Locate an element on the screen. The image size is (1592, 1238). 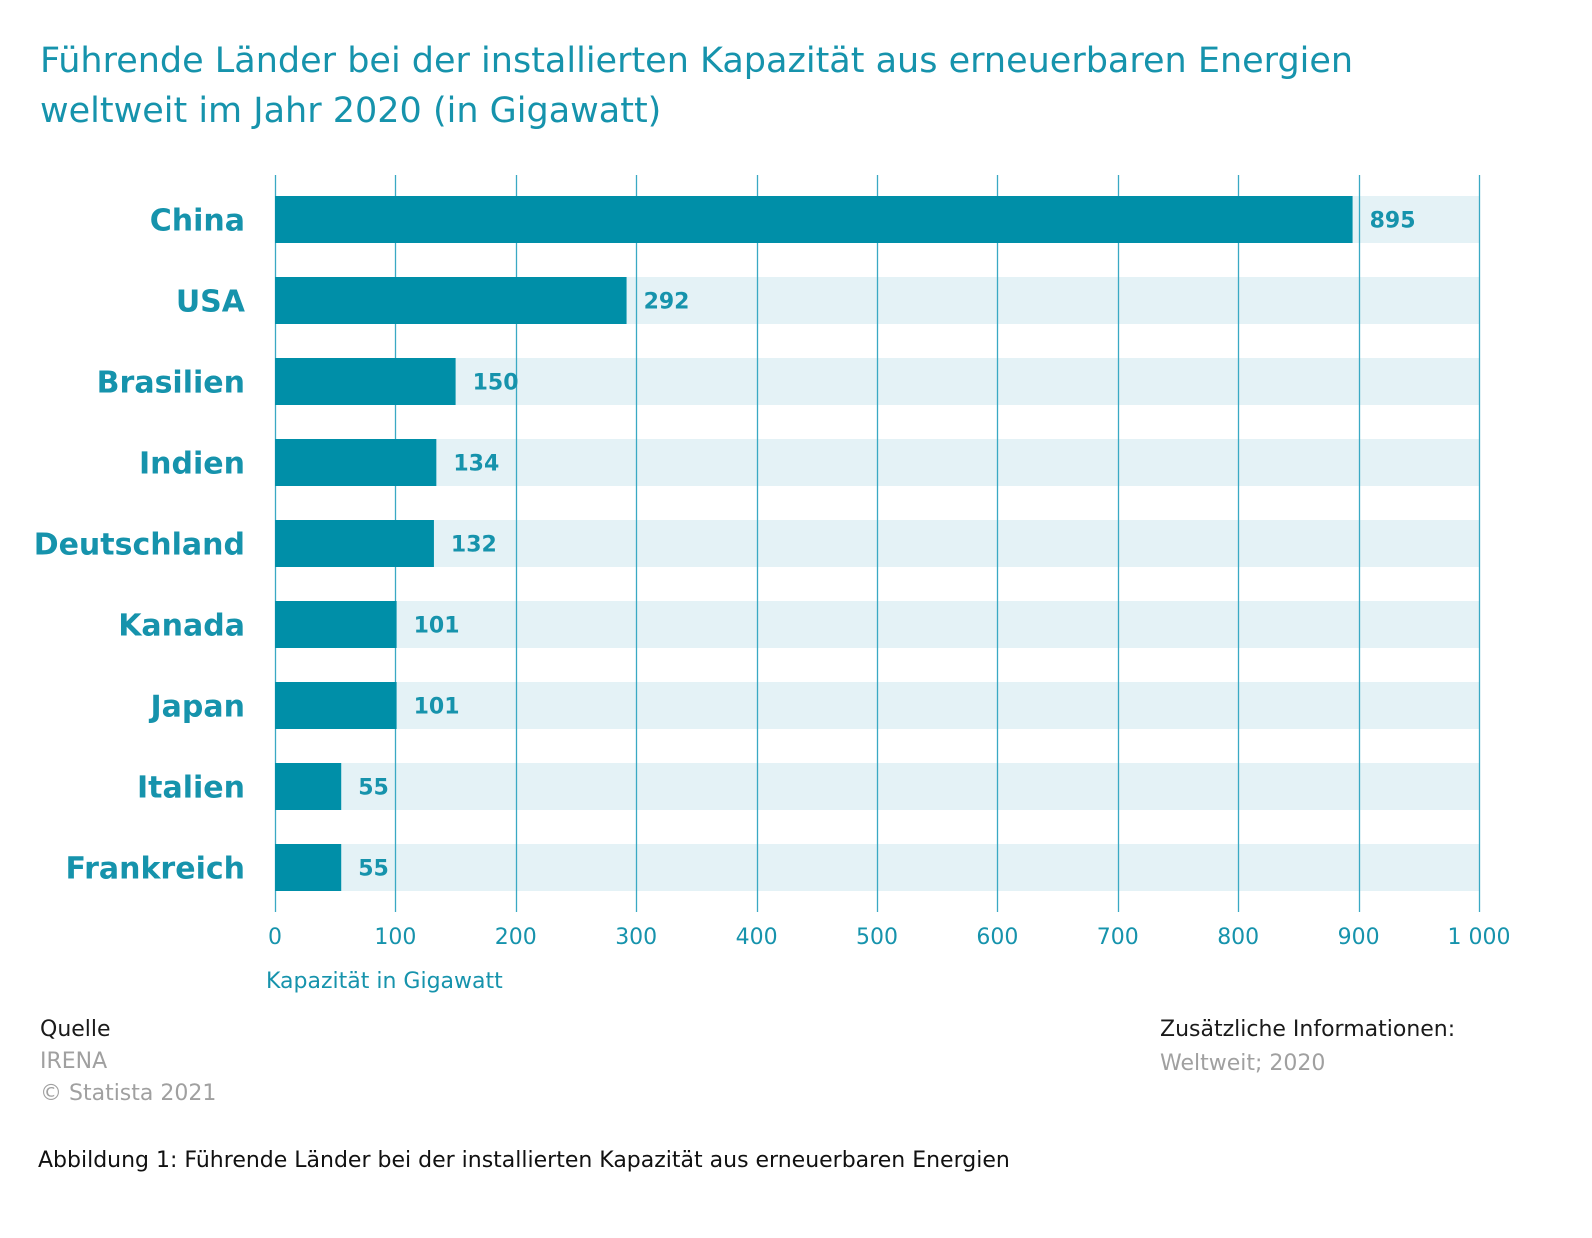
x-tick-label: 200 is located at coordinates (516, 937).